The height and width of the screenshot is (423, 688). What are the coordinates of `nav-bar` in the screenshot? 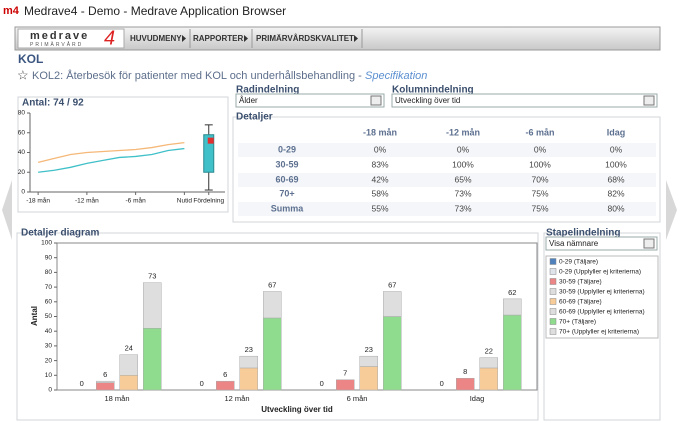 It's located at (337, 38).